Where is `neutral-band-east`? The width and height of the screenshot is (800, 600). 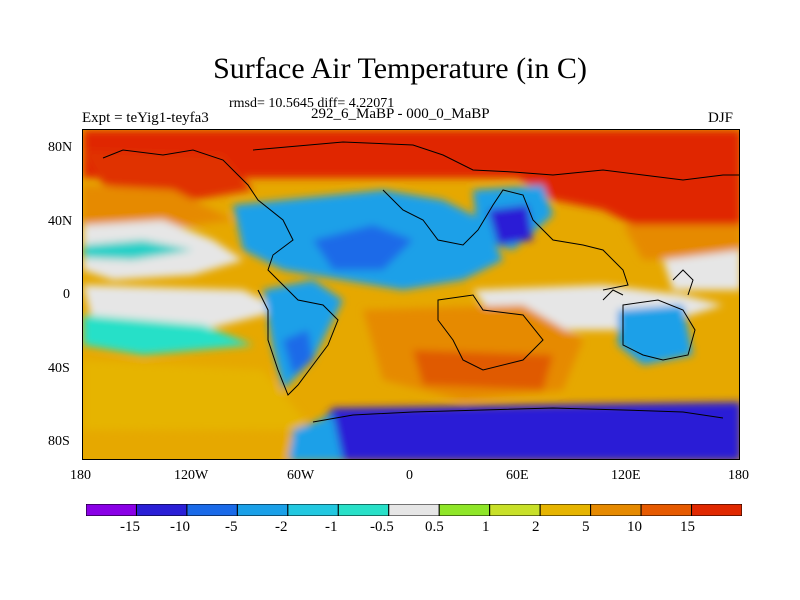 neutral-band-east is located at coordinates (701, 270).